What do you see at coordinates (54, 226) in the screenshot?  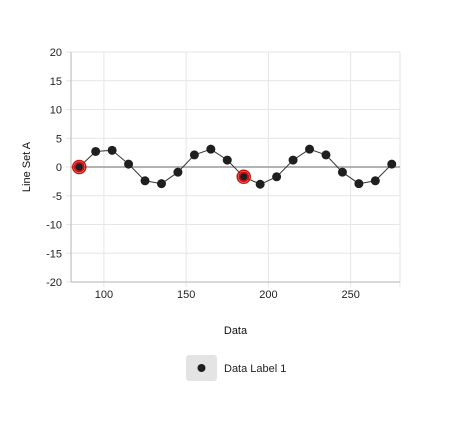 I see `y-tick-label: -10` at bounding box center [54, 226].